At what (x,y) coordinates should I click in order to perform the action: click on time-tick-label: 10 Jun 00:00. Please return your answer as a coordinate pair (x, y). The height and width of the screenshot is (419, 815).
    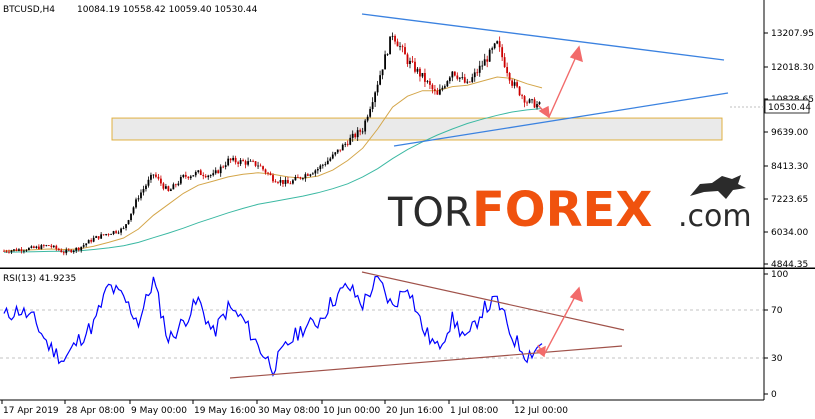
    Looking at the image, I should click on (351, 411).